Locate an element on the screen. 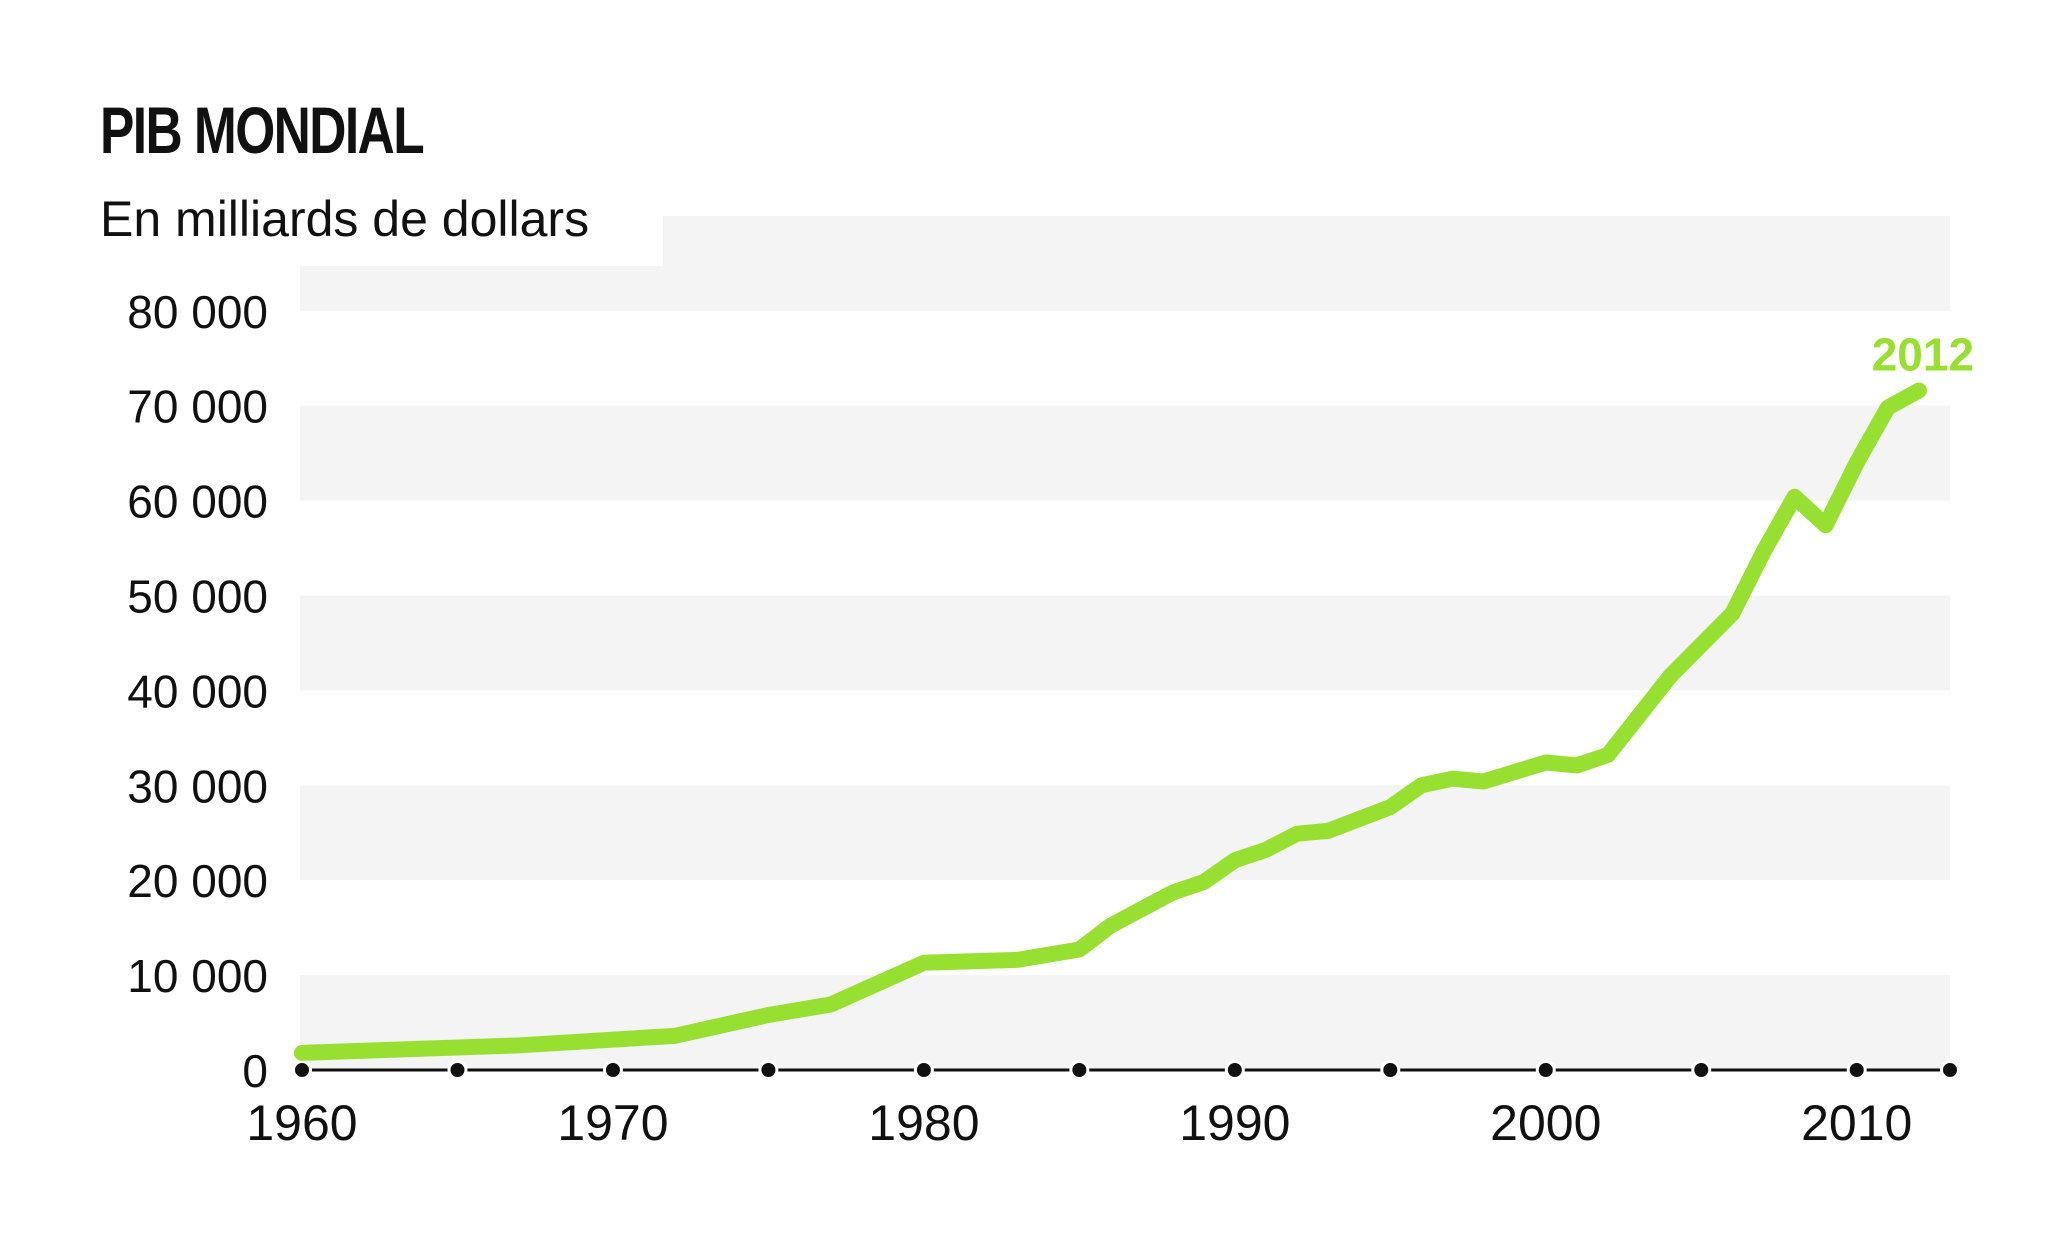 The height and width of the screenshot is (1239, 2048). x-tick-label: 1970 is located at coordinates (612, 1123).